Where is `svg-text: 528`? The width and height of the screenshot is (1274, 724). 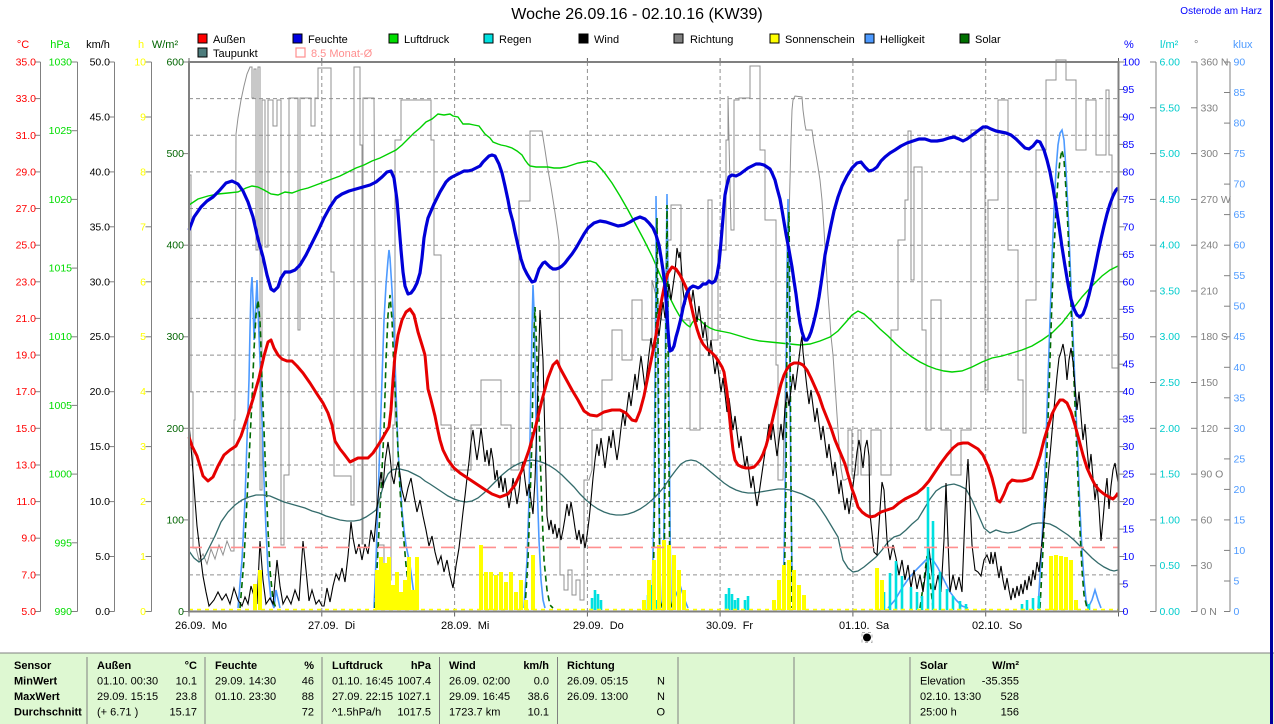 svg-text: 528 is located at coordinates (1010, 697).